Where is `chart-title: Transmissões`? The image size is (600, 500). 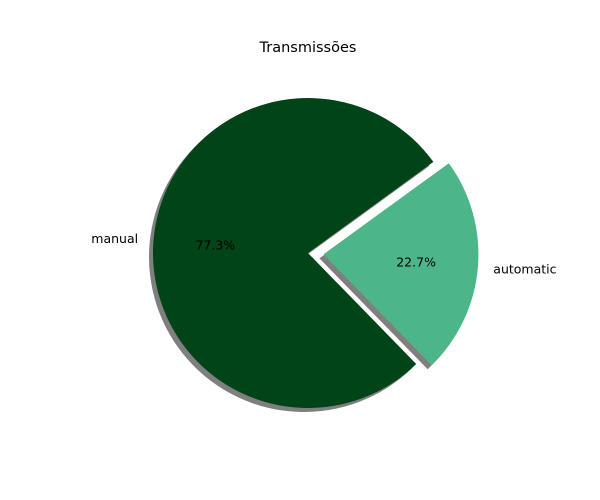 chart-title: Transmissões is located at coordinates (308, 48).